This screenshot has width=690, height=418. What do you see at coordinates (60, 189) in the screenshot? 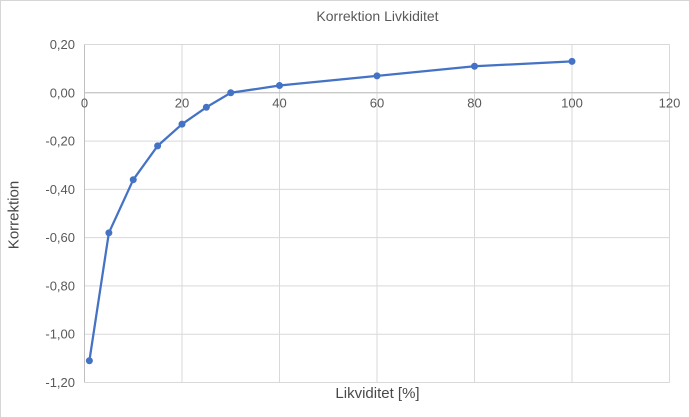
I see `y-tick-label: -0,40` at bounding box center [60, 189].